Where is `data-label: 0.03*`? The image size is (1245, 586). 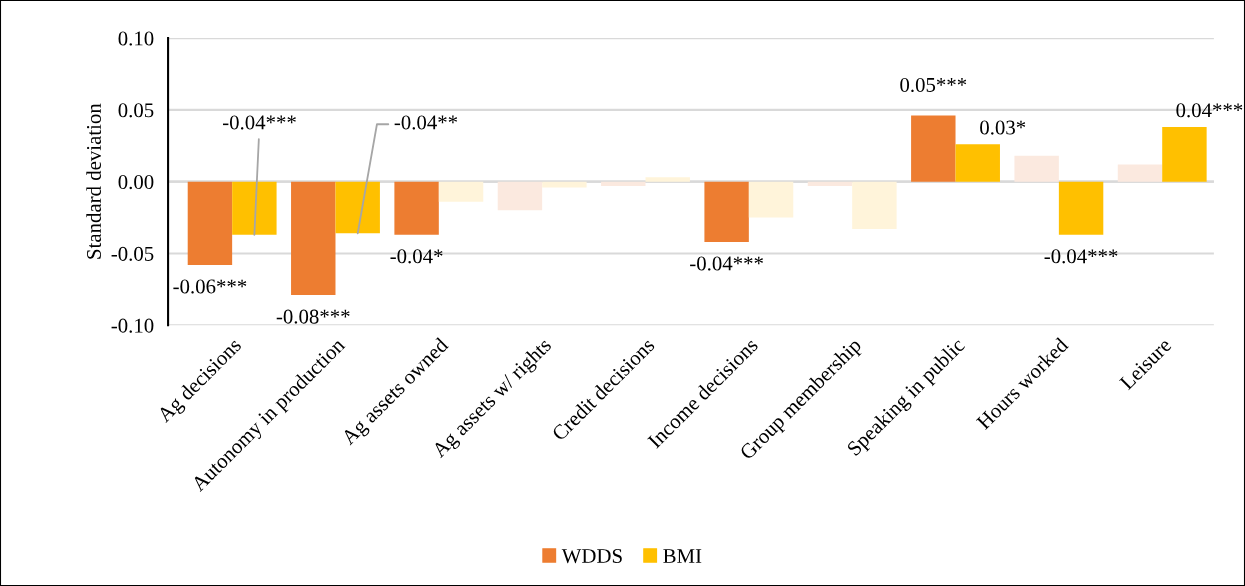
data-label: 0.03* is located at coordinates (1003, 127).